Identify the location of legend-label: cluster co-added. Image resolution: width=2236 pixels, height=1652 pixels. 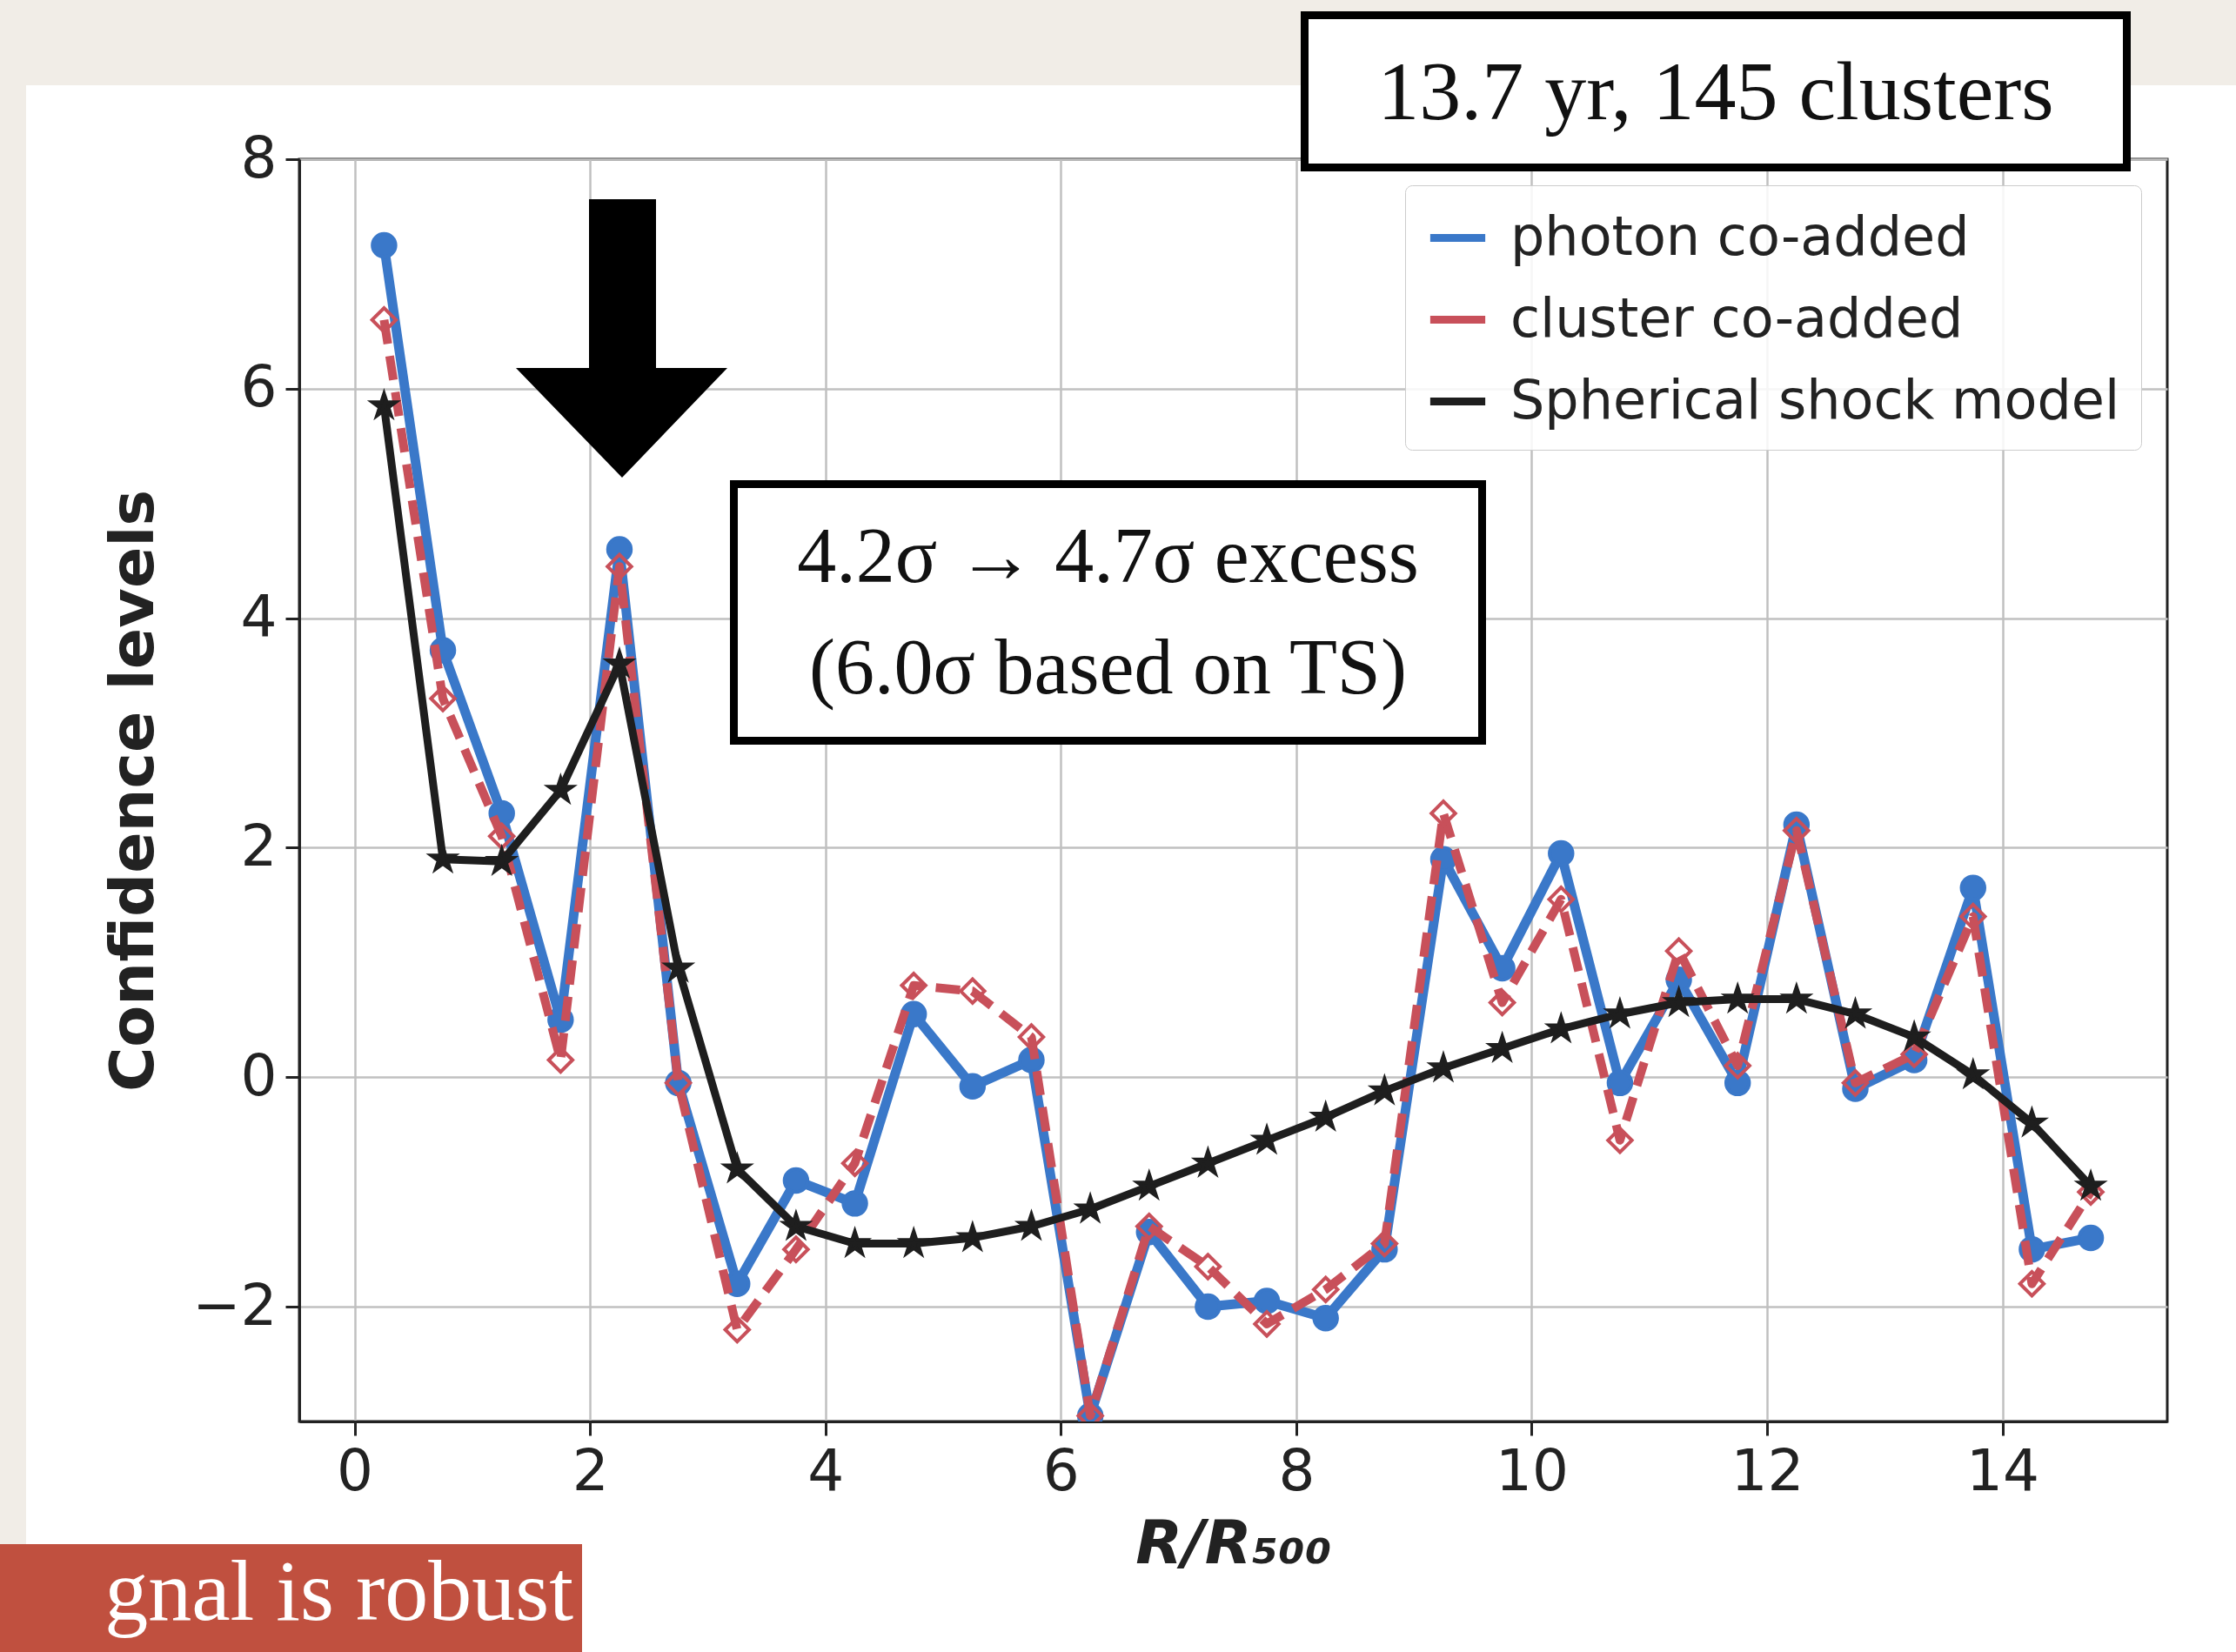
(1737, 317).